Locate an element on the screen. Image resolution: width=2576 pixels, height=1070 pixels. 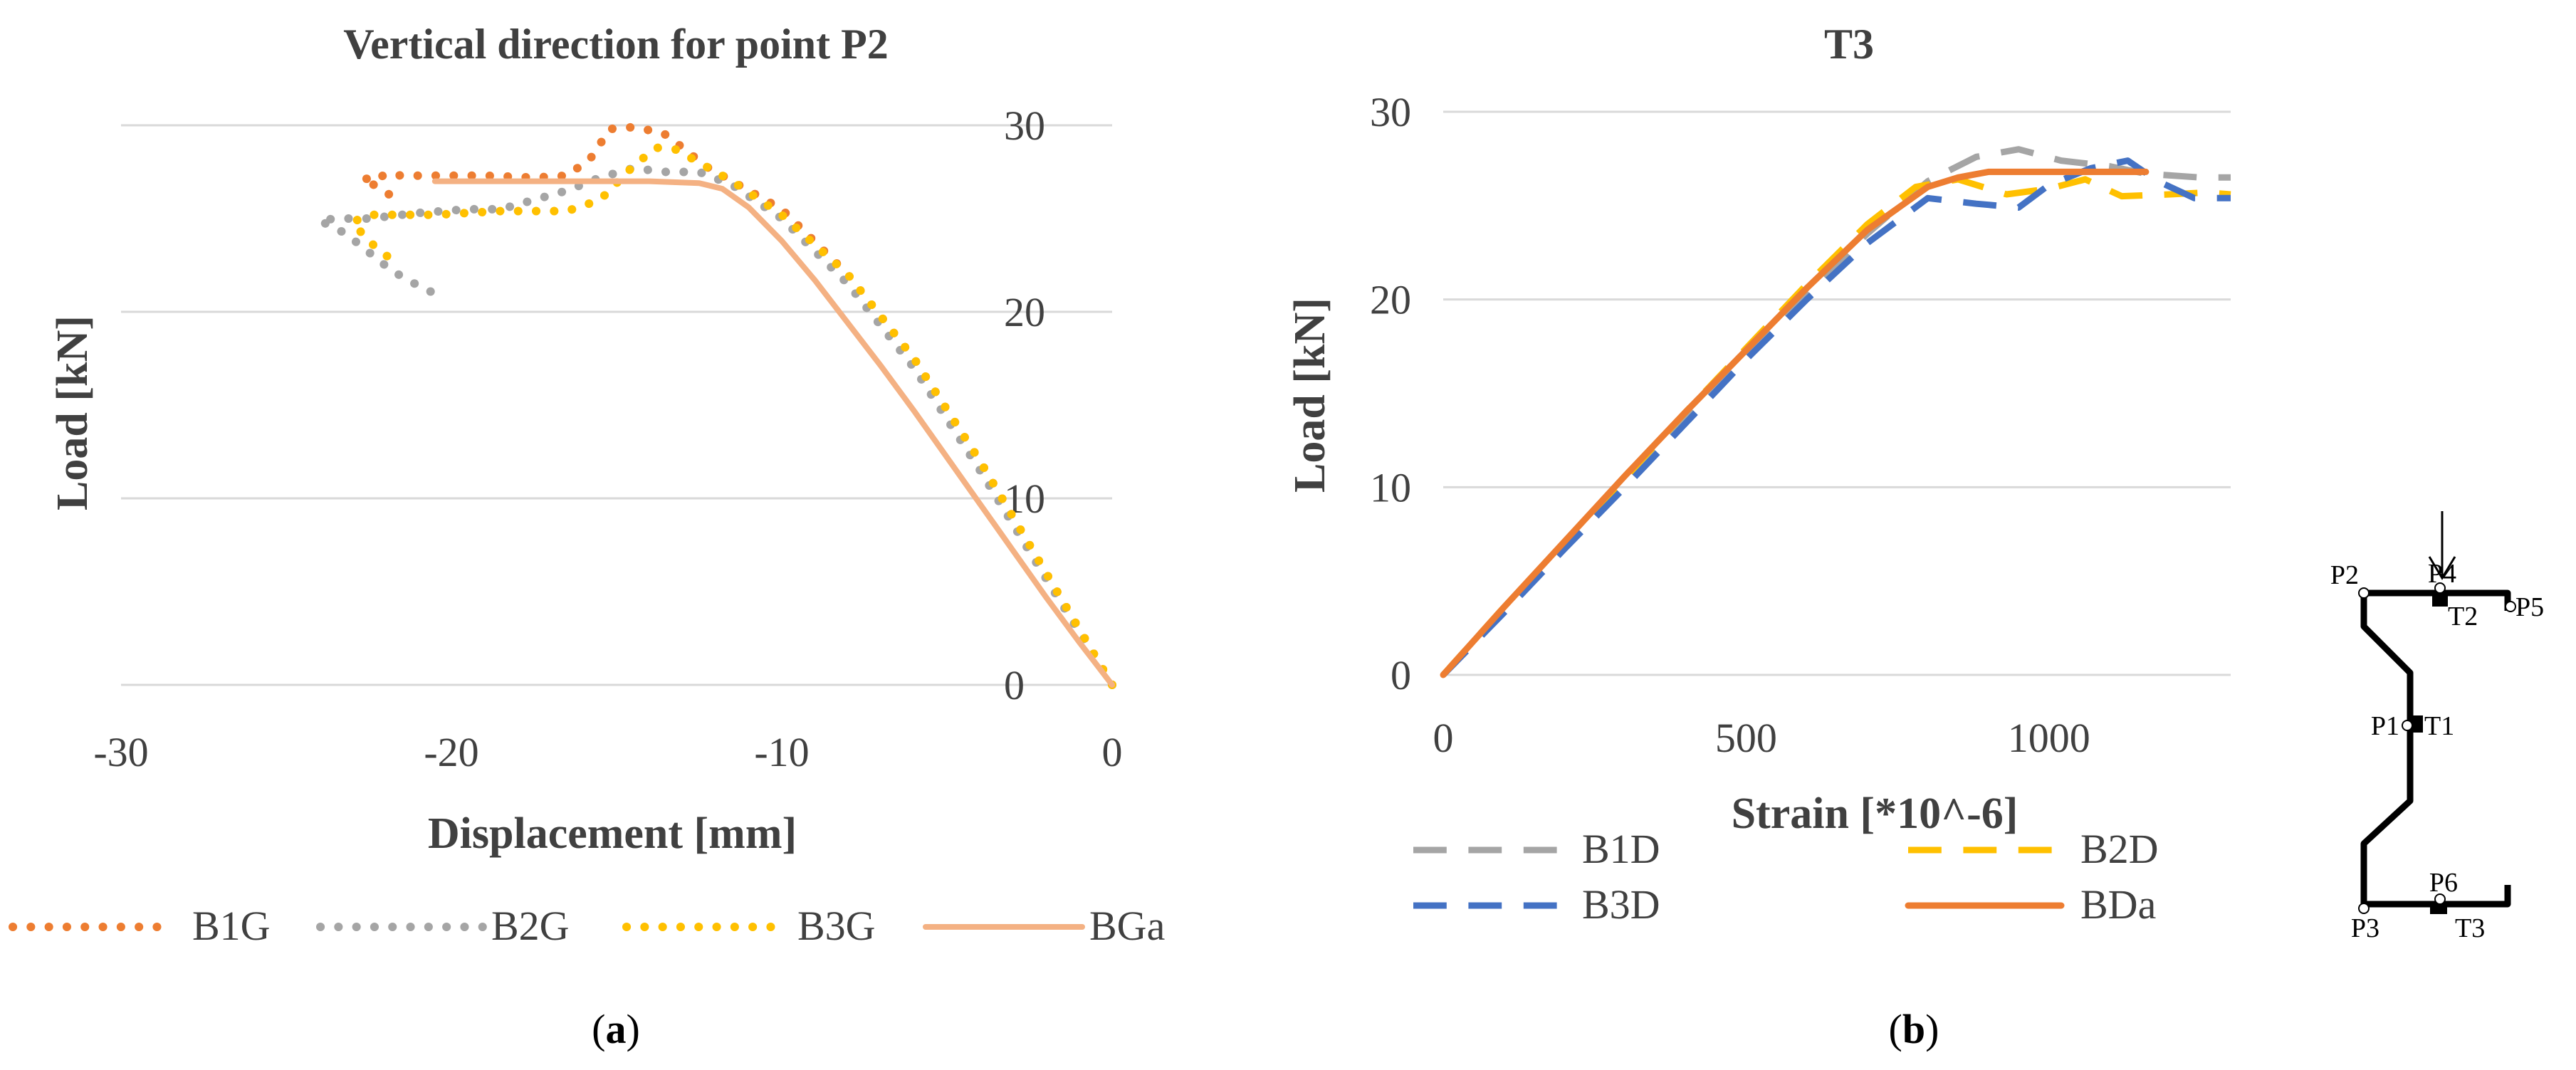
panel-label-b: (b) is located at coordinates (1914, 1029).